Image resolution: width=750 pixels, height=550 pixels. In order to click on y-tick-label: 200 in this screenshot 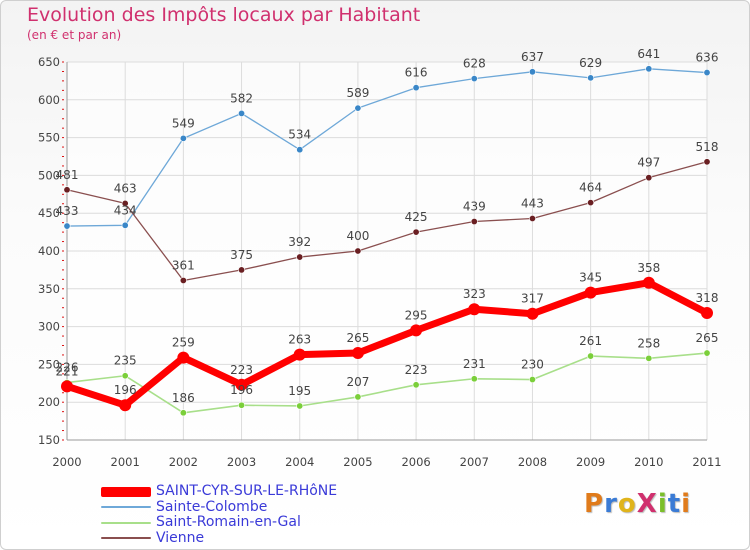, I will do `click(49, 402)`.